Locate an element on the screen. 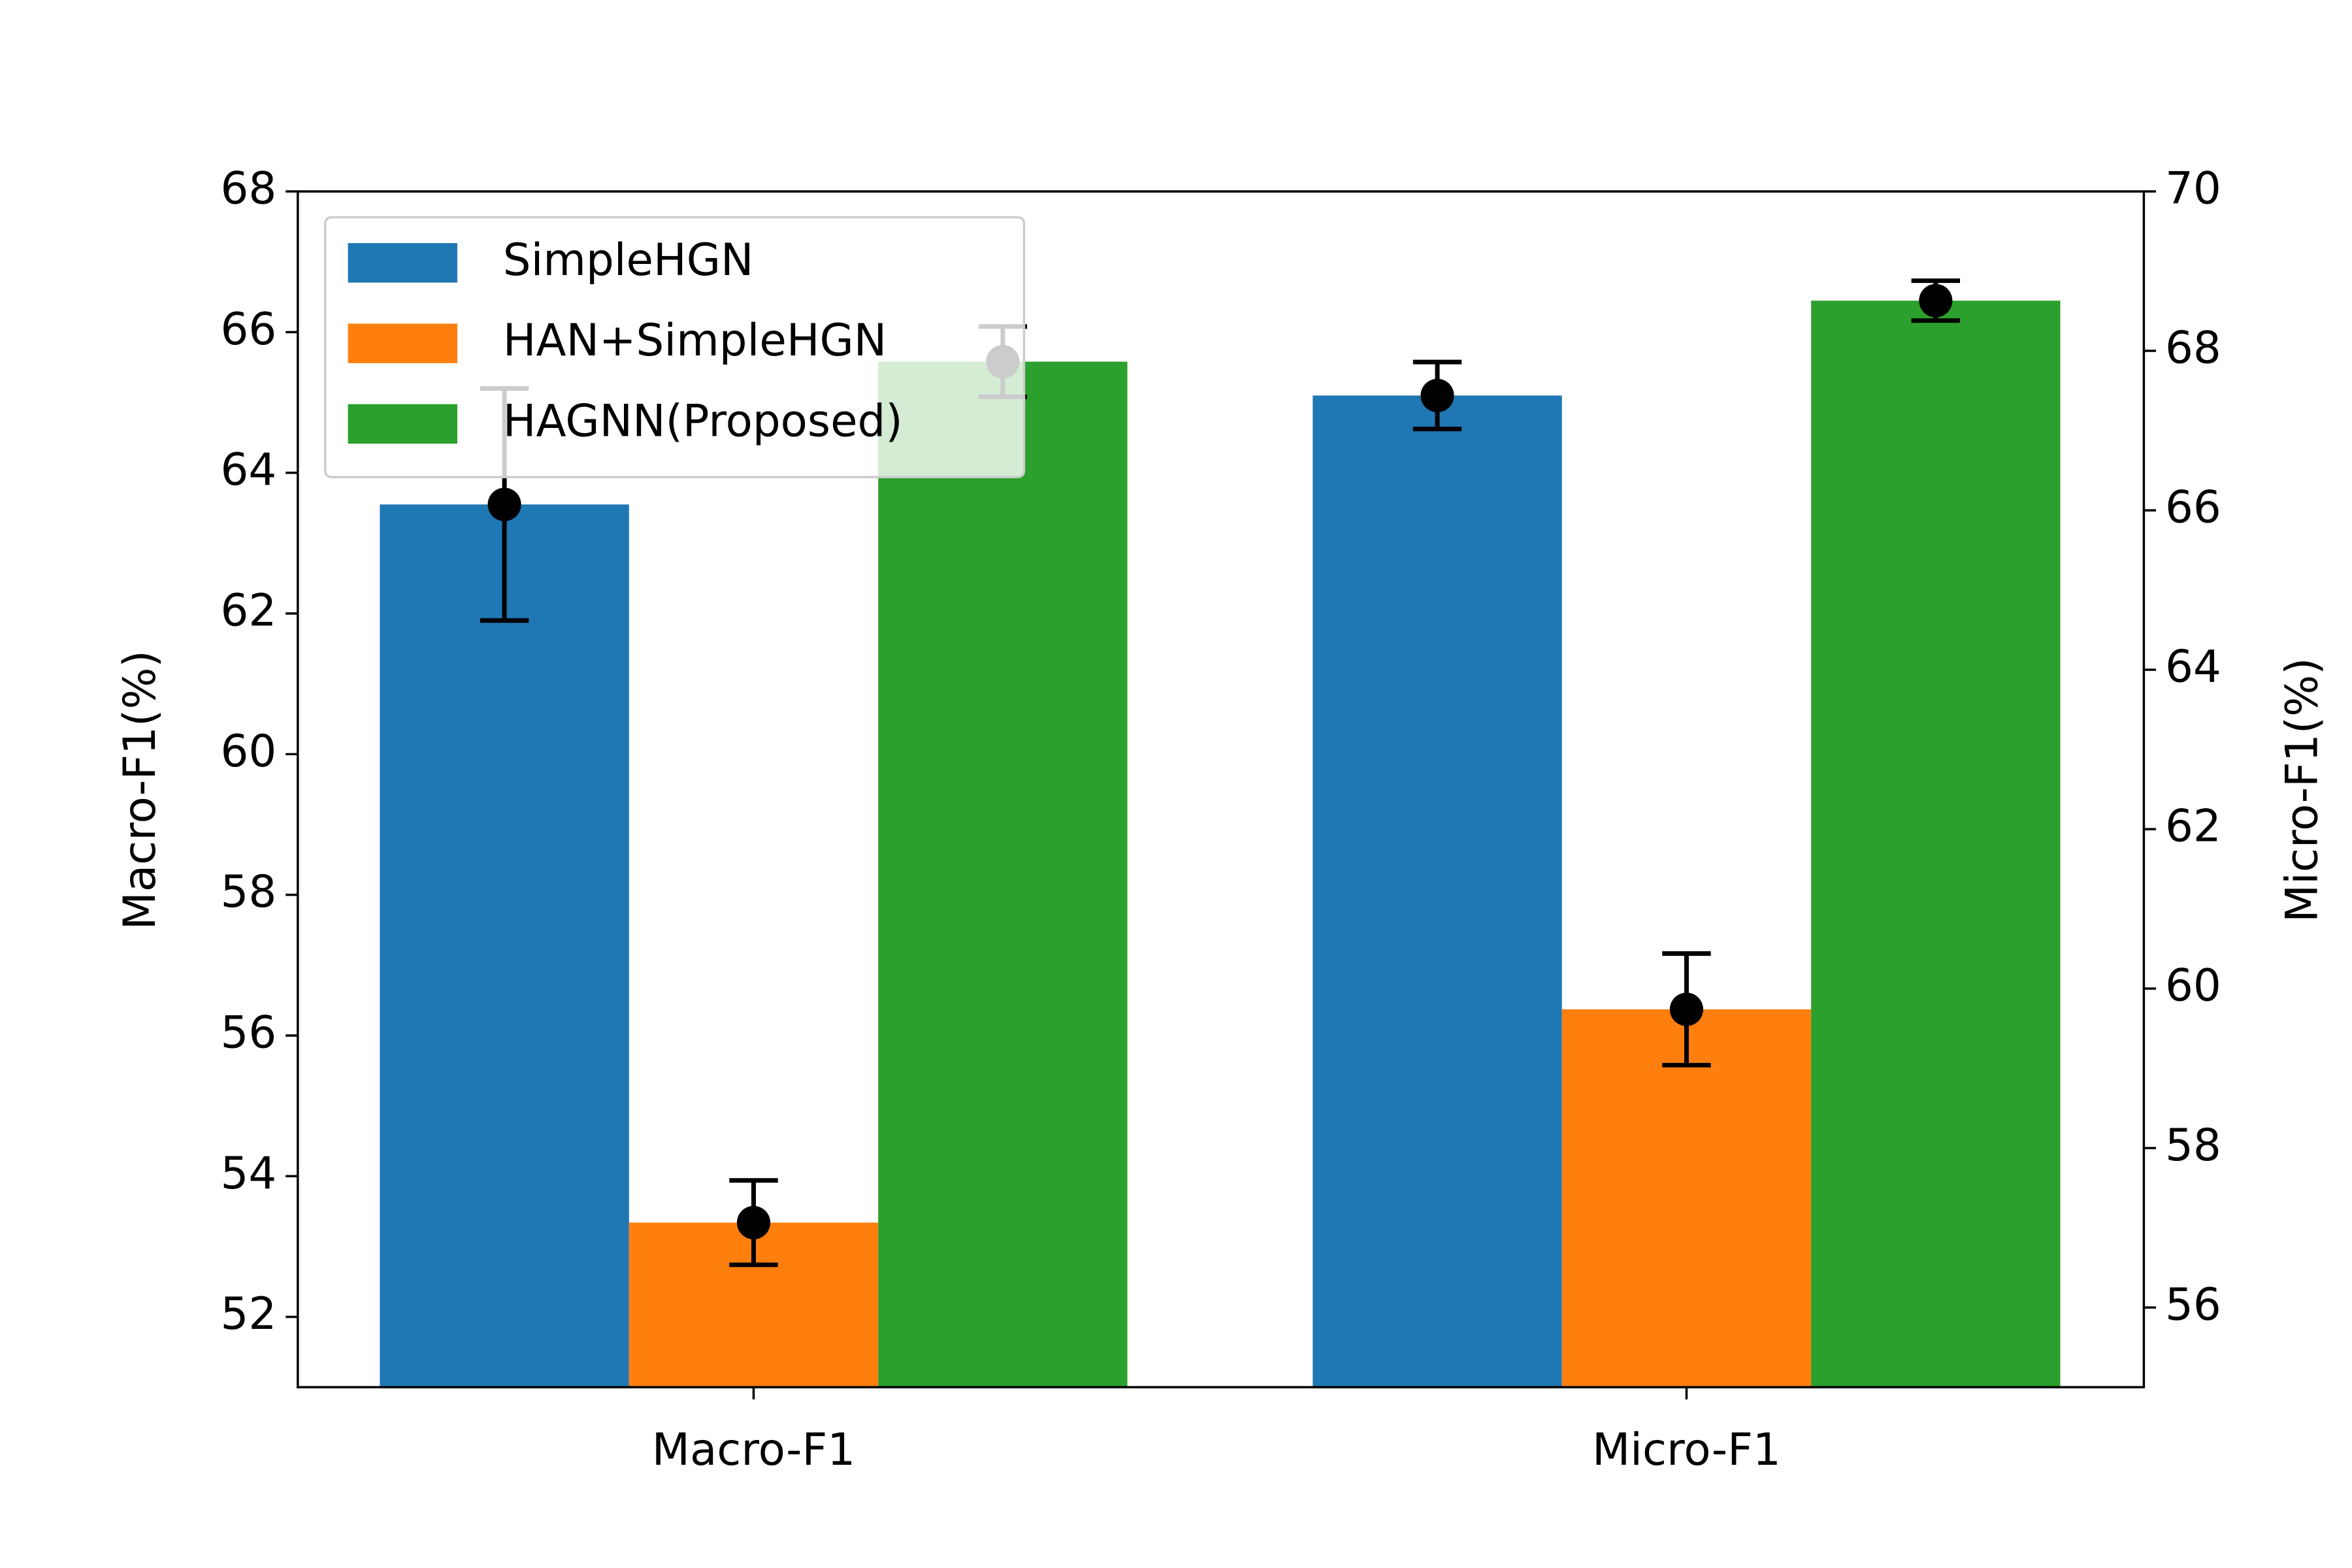 The image size is (2352, 1568). y2-axis-label: Micro-F1(%) is located at coordinates (2301, 790).